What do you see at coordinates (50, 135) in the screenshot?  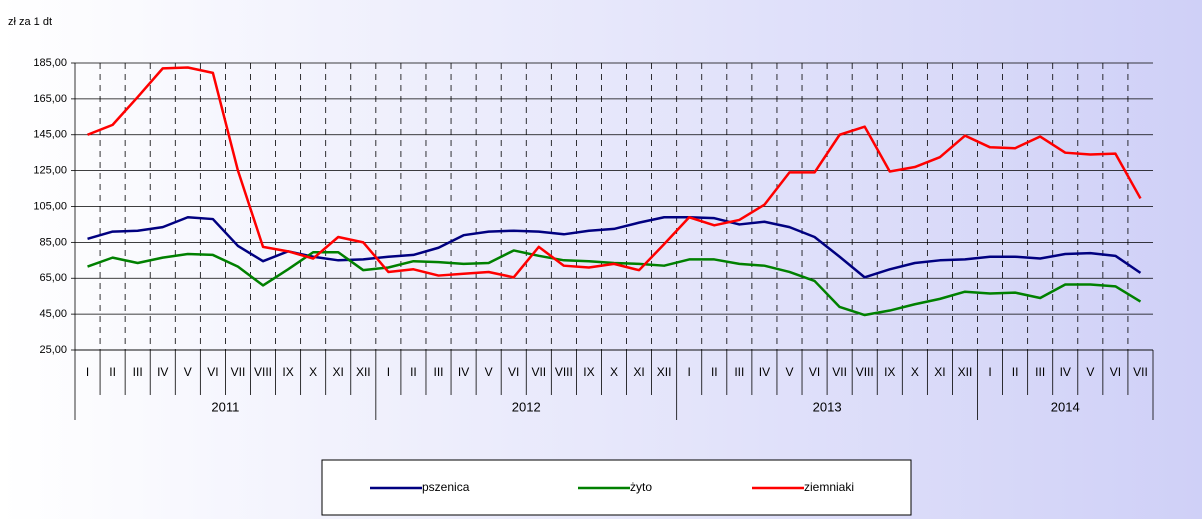 I see `y-tick-label: 145,00` at bounding box center [50, 135].